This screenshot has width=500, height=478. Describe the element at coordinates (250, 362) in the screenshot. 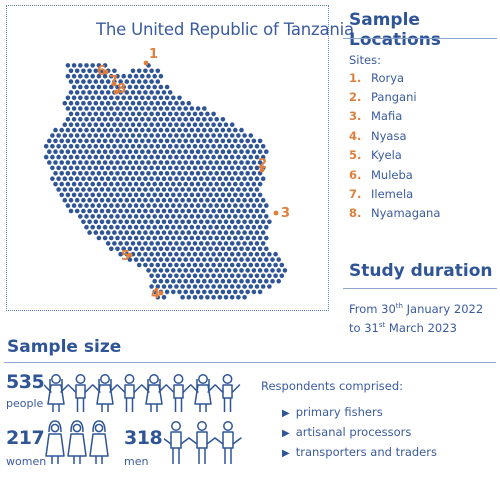

I see `sample-size-rule` at that location.